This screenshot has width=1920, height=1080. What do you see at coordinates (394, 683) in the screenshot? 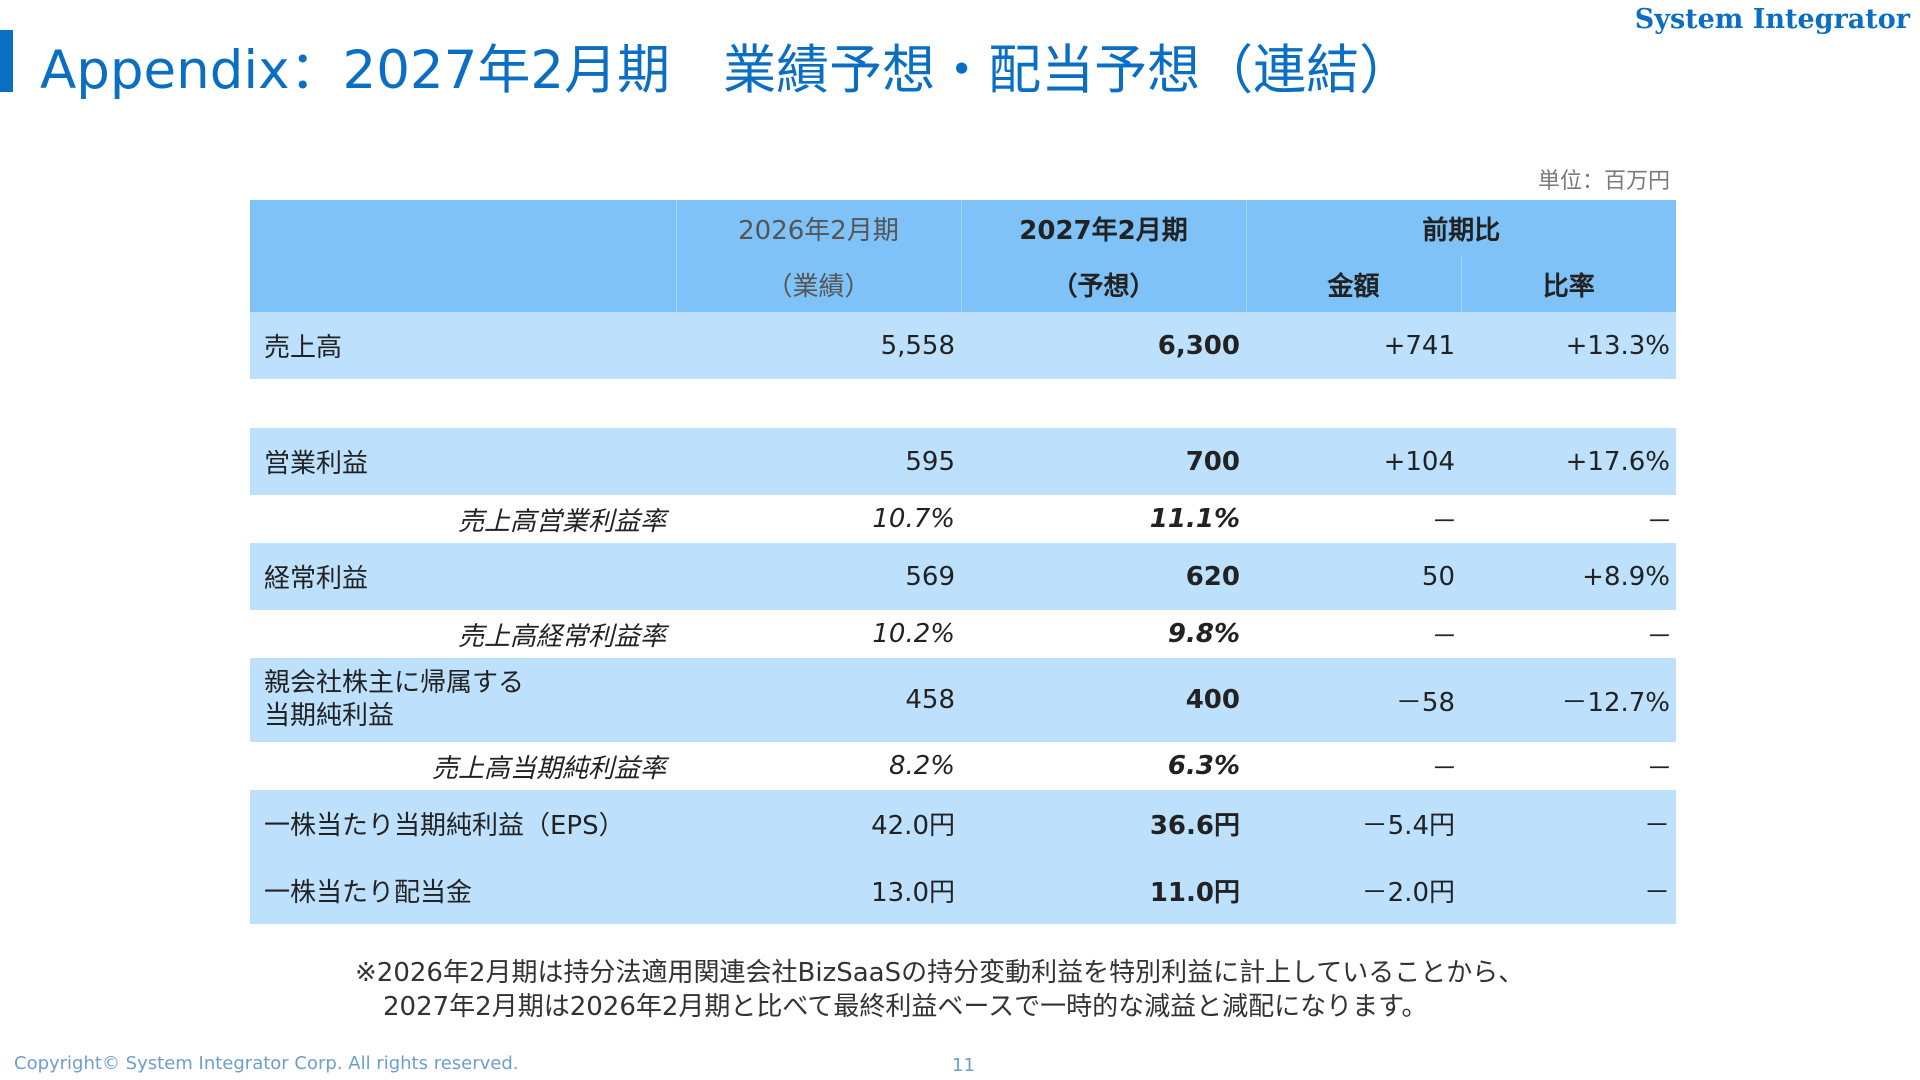
I see `row-label-line1: 親会社株主に帰属する` at bounding box center [394, 683].